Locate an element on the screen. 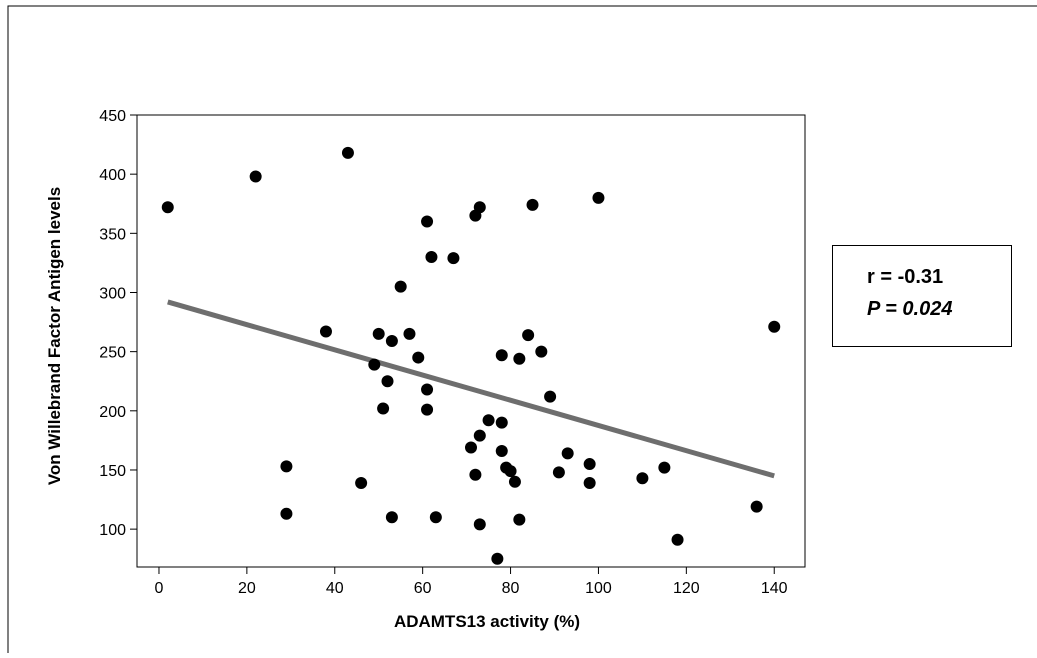 This screenshot has width=1037, height=658. y-tick-label: 450 is located at coordinates (112, 116).